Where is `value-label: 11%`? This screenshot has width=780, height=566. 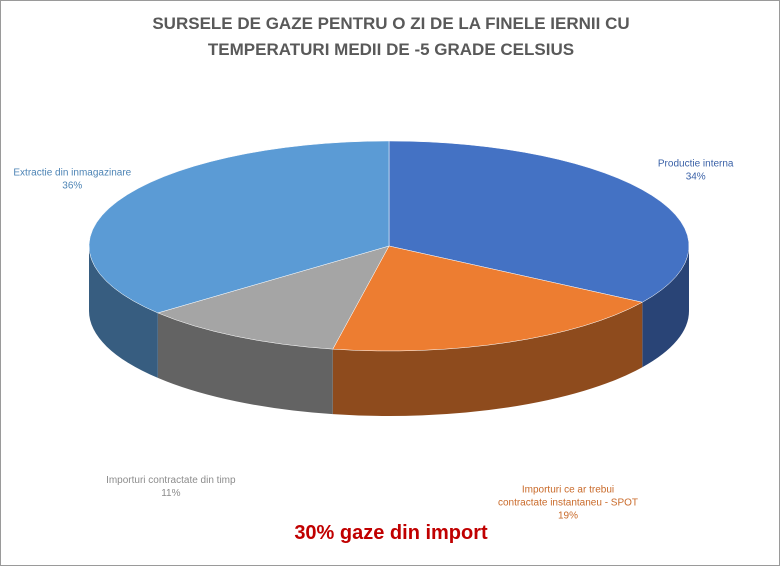
value-label: 11% is located at coordinates (170, 493).